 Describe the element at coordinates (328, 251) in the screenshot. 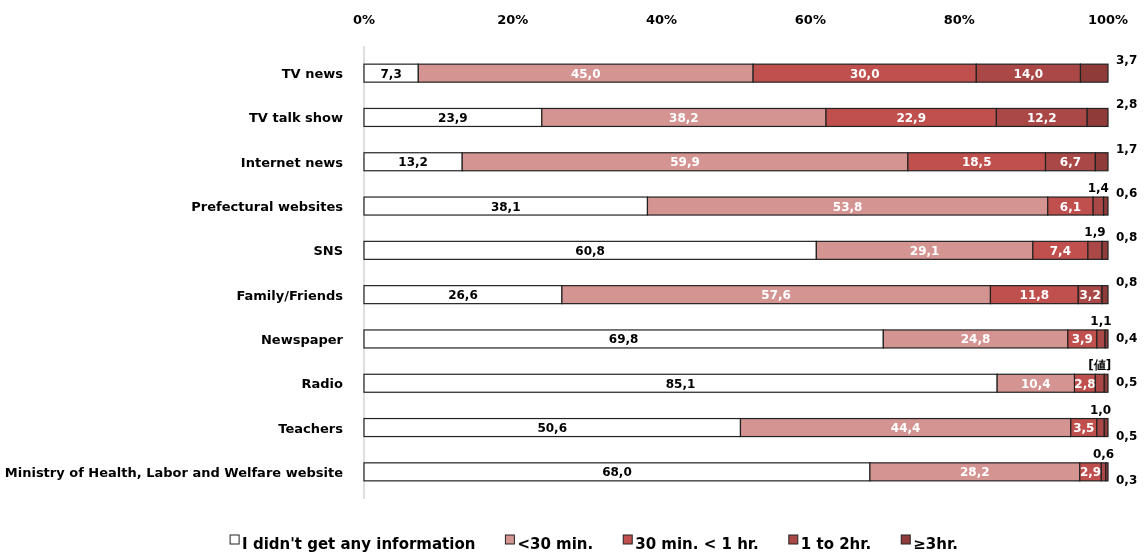

I see `y-tick-label: SNS` at that location.